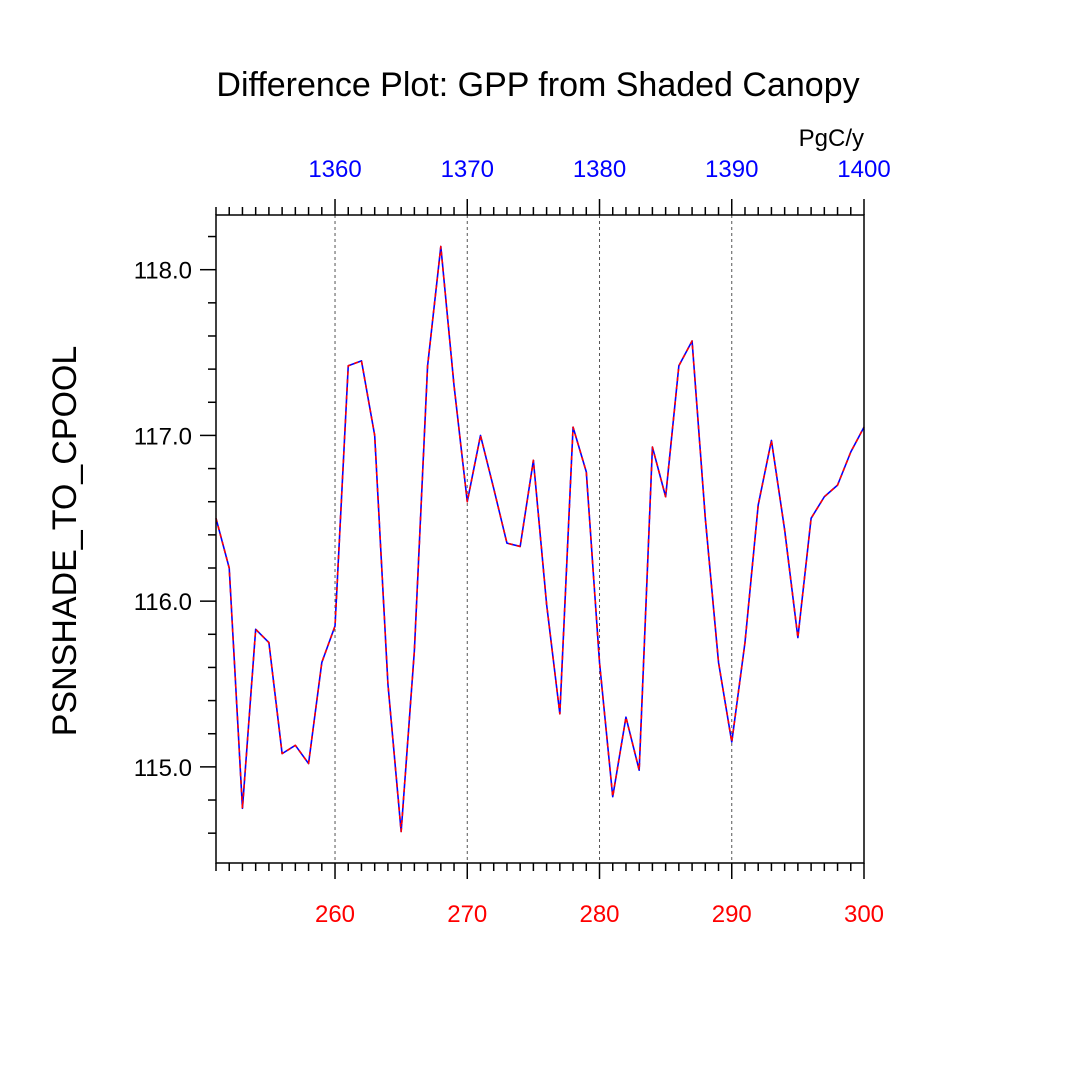  I want to click on y-tick-label: 118.0, so click(163, 271).